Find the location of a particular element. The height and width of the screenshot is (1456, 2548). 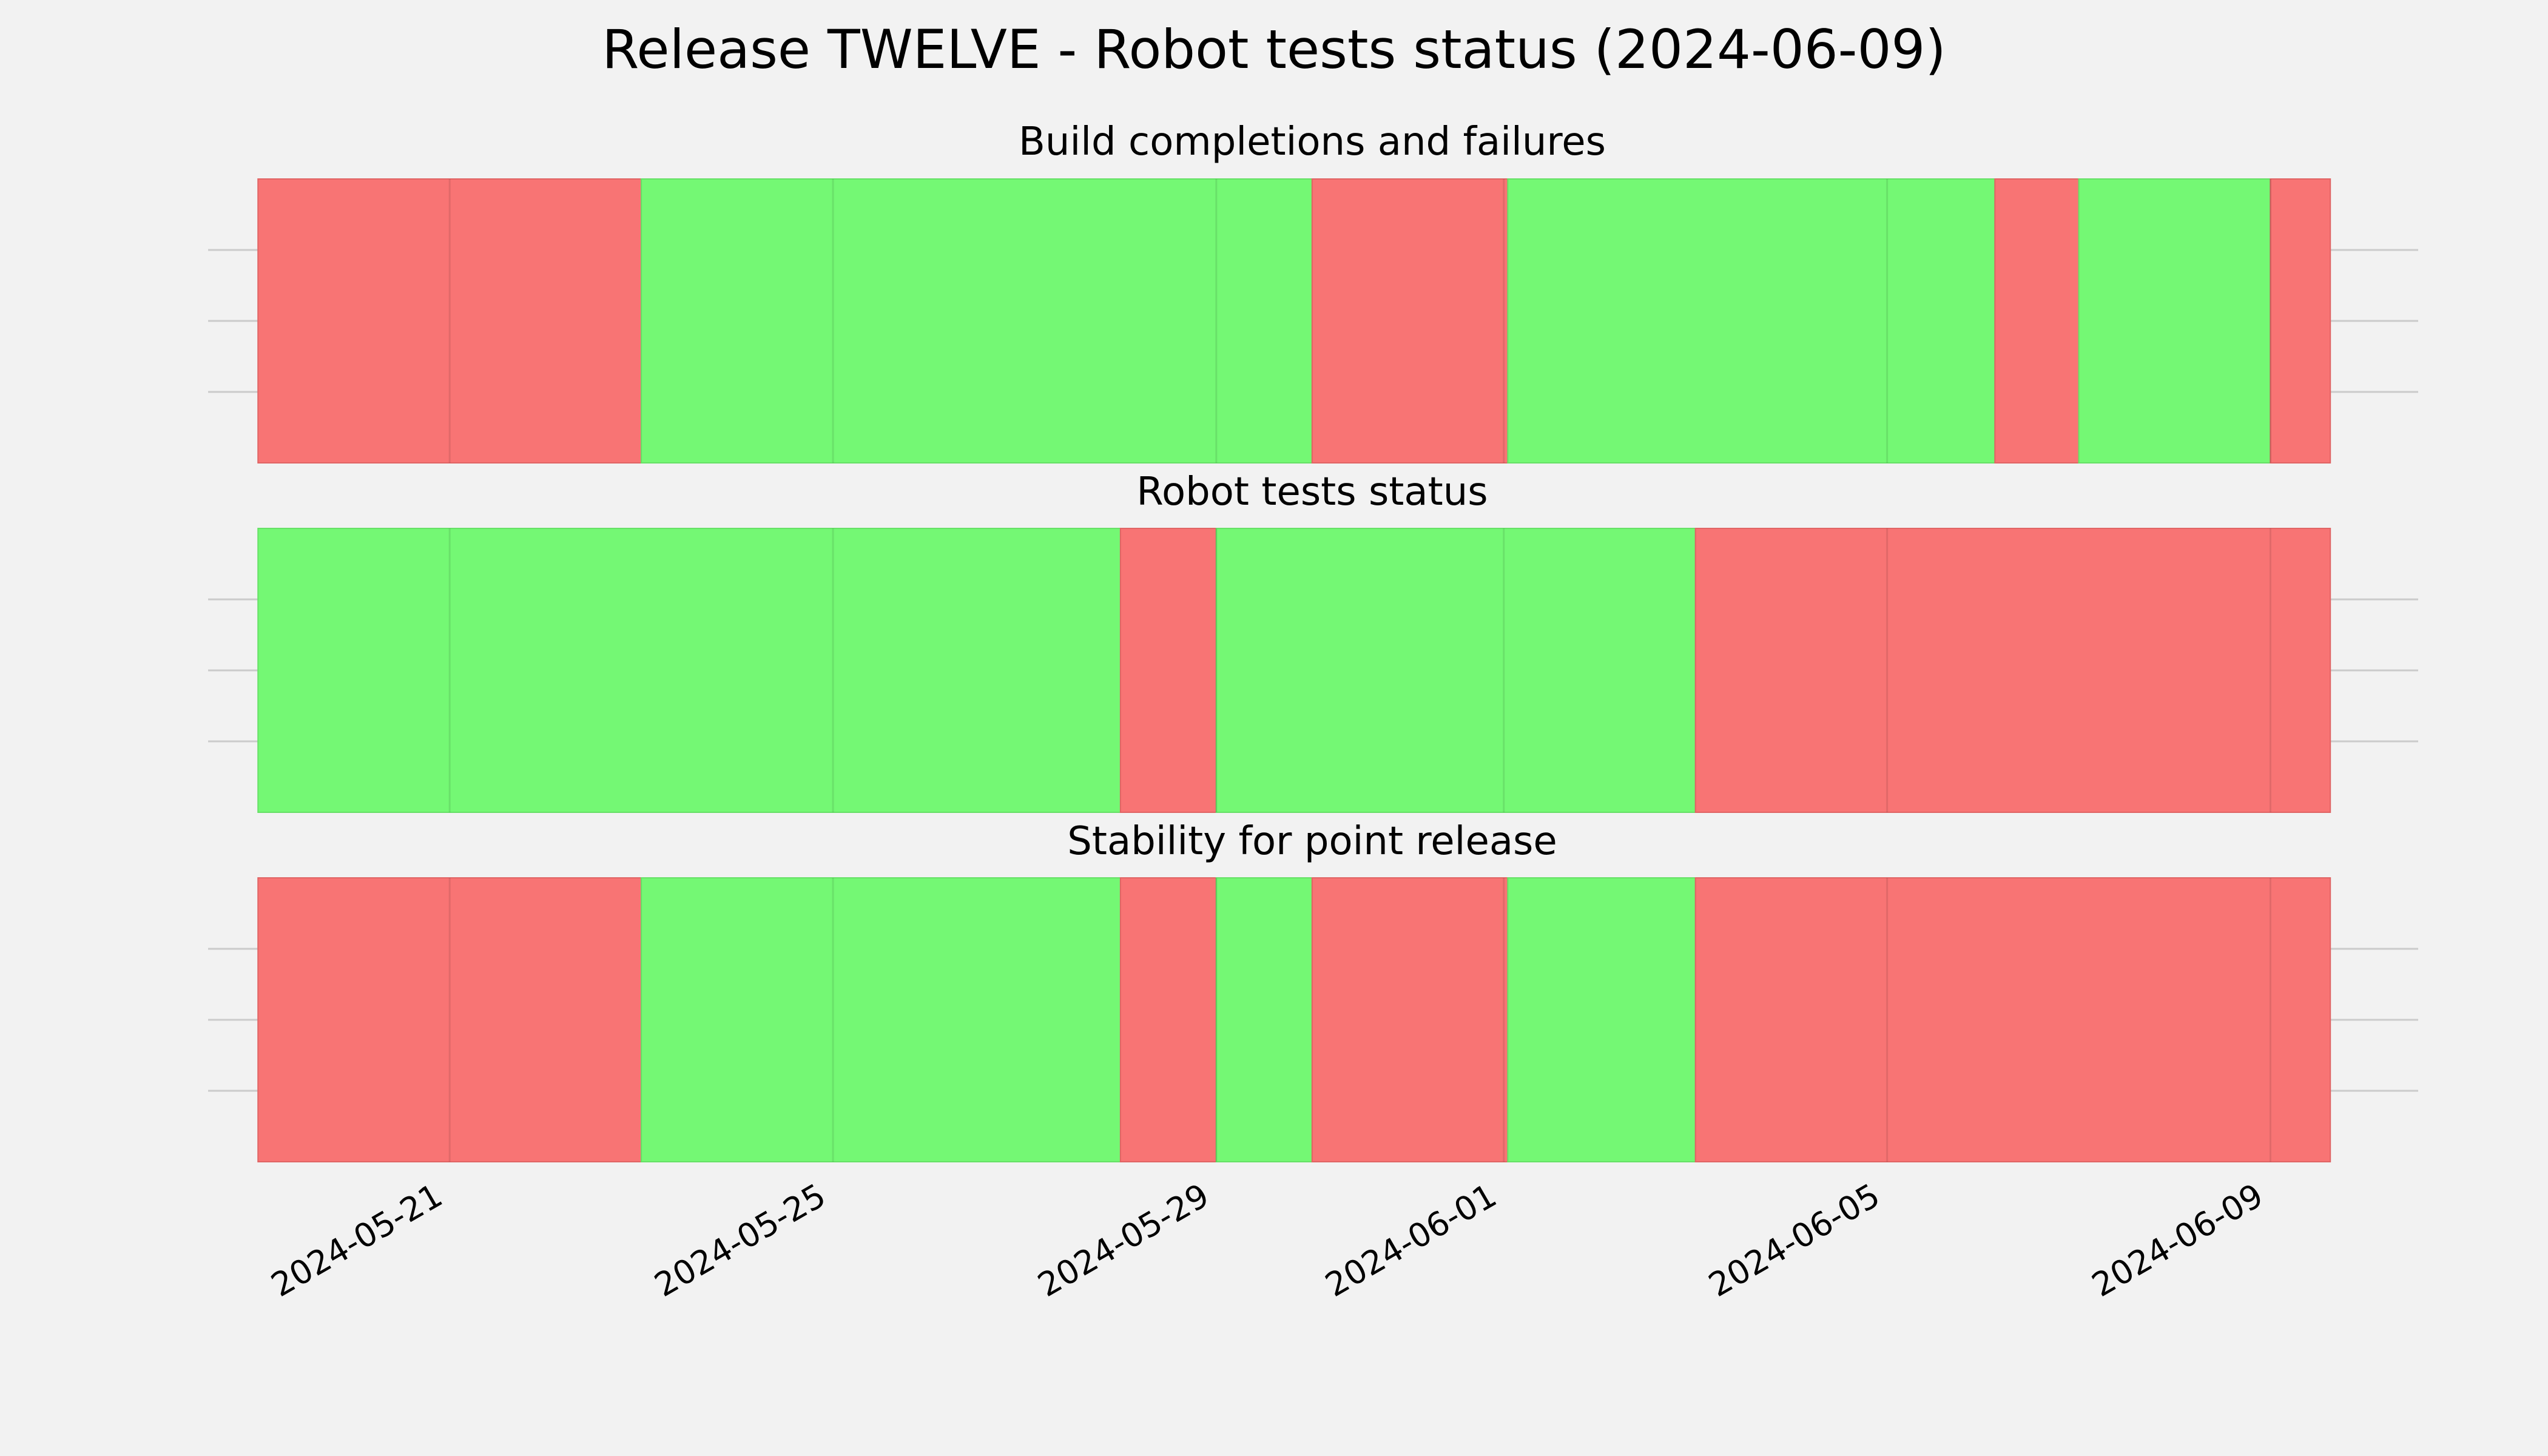

panel-title: Build completions and failures is located at coordinates (1312, 142).